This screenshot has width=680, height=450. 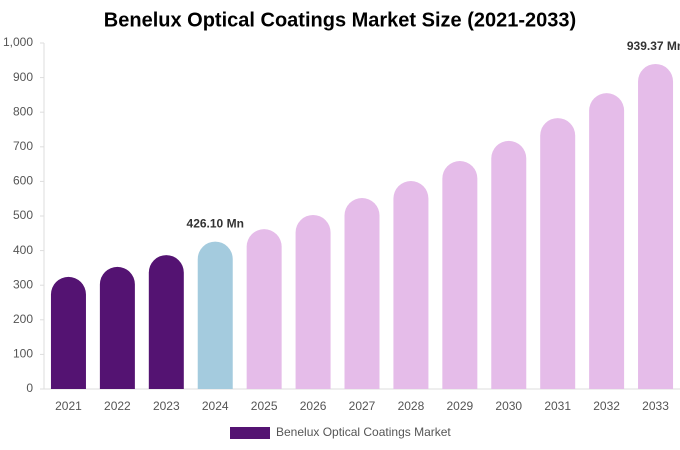 I want to click on y-tick-label: 1,000, so click(x=18, y=42).